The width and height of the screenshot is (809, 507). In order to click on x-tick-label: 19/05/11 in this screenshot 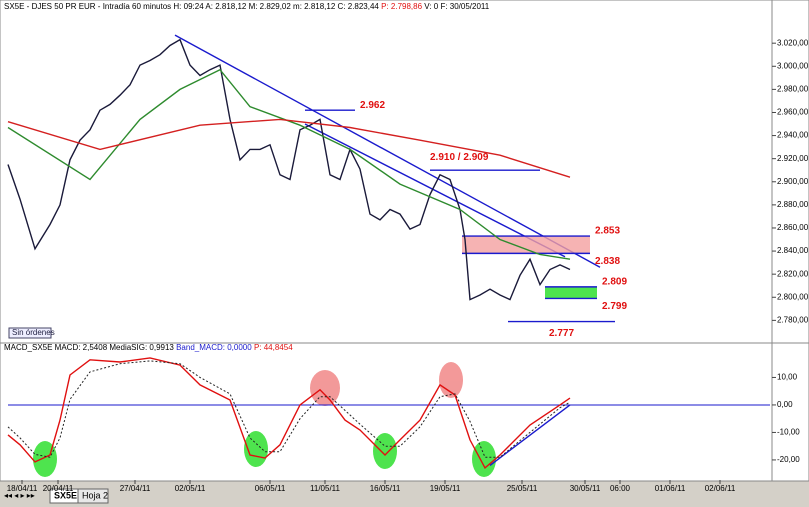, I will do `click(445, 488)`.